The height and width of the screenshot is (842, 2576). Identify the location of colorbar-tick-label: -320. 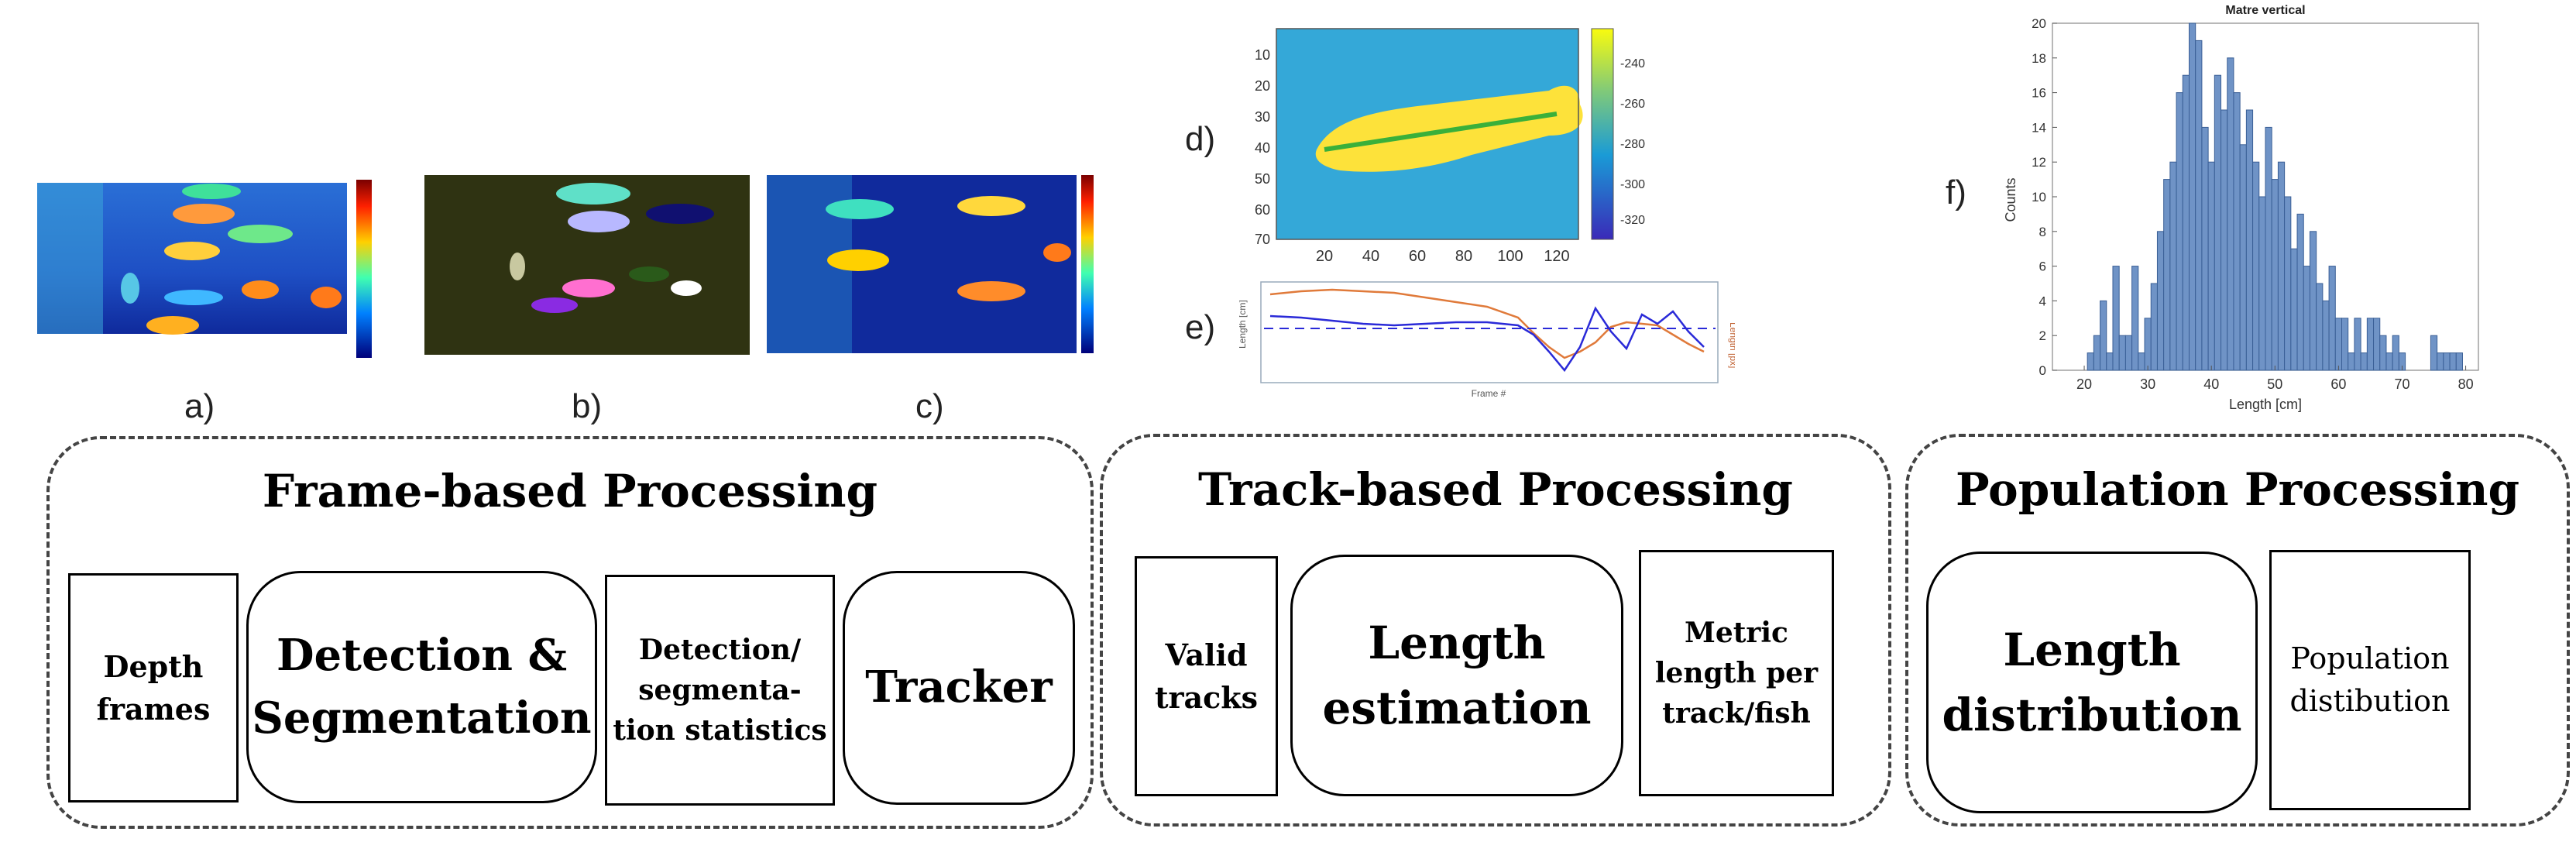
(1632, 221).